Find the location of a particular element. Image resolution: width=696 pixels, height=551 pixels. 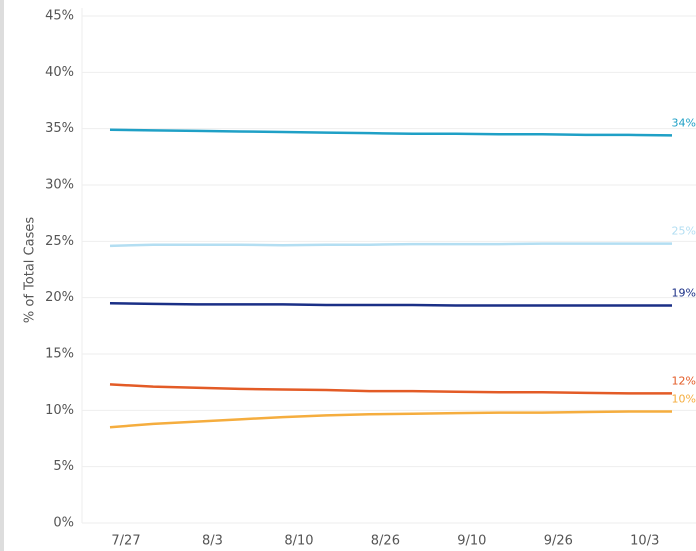

value-label: 10% is located at coordinates (684, 398).